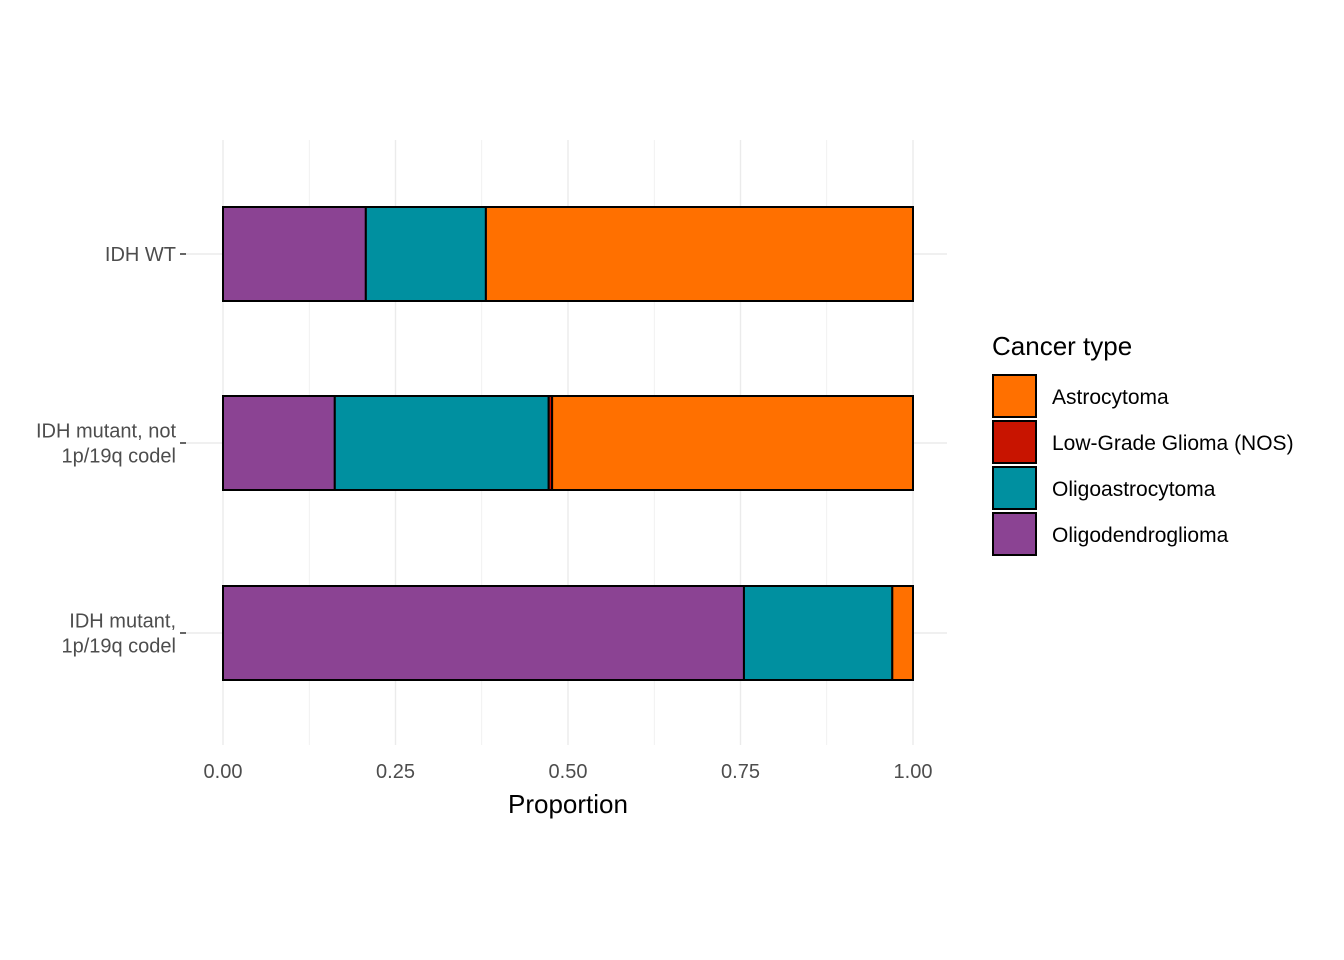 The width and height of the screenshot is (1344, 960). What do you see at coordinates (1140, 535) in the screenshot?
I see `legend-label: Oligodendroglioma` at bounding box center [1140, 535].